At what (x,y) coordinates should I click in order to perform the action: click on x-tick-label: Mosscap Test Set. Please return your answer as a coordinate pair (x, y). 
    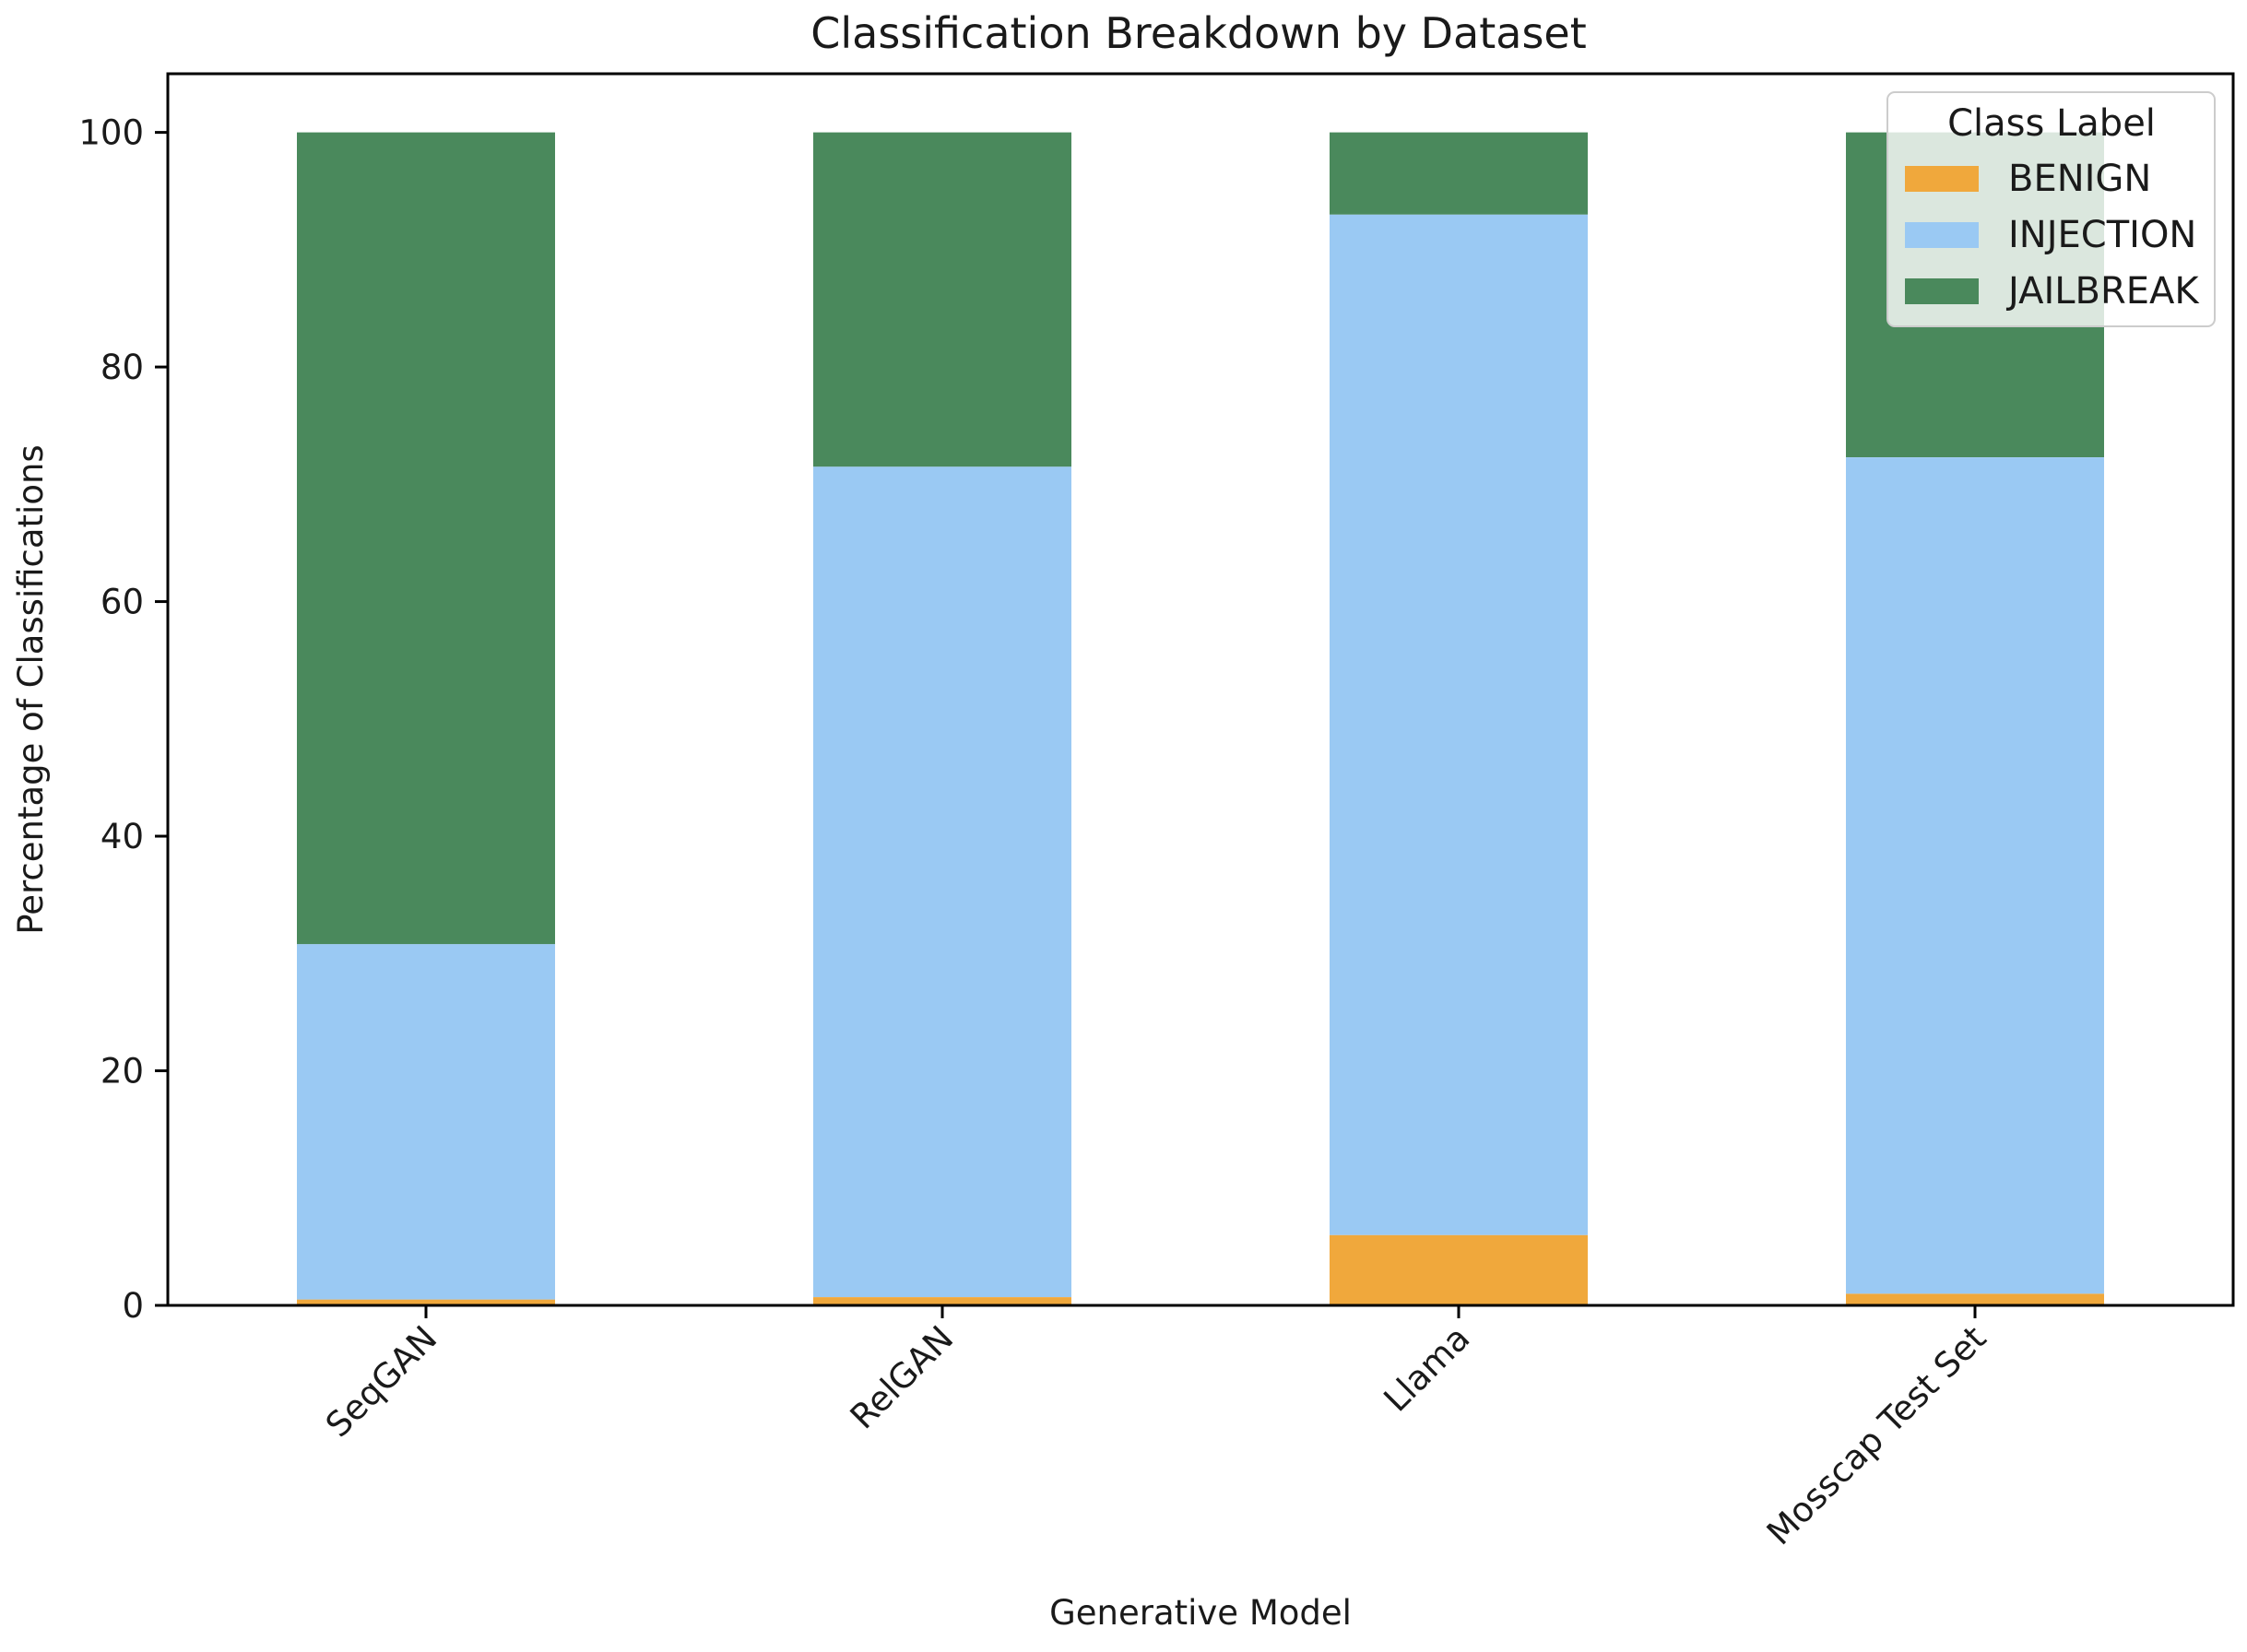
    Looking at the image, I should click on (1876, 1435).